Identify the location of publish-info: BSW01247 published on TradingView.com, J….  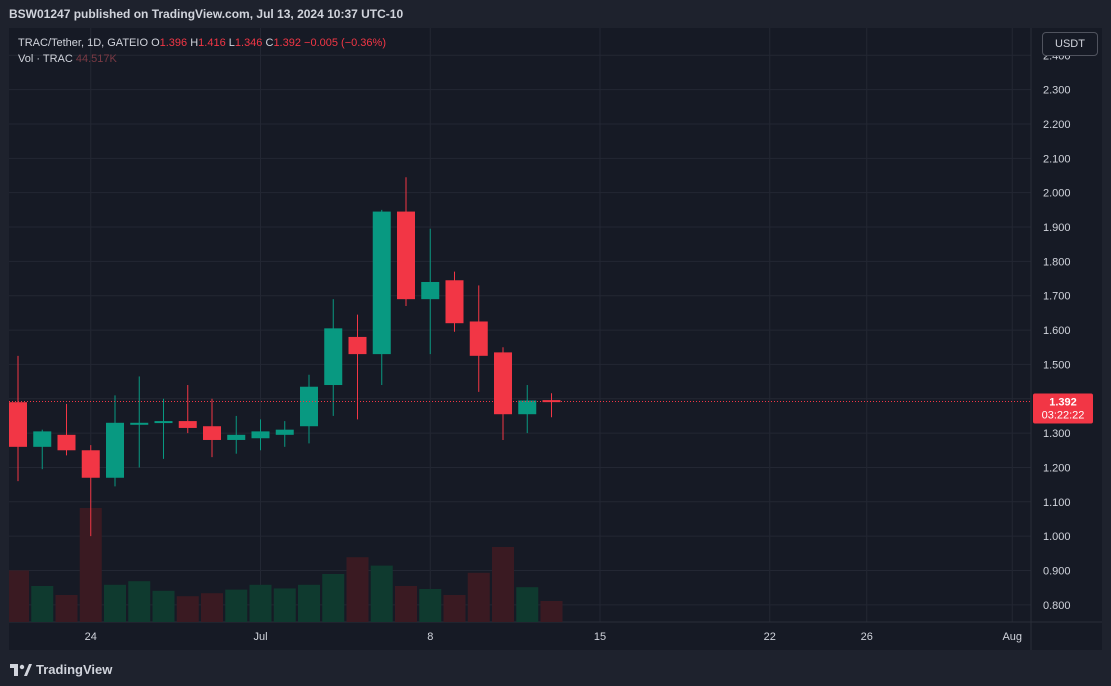
(206, 14).